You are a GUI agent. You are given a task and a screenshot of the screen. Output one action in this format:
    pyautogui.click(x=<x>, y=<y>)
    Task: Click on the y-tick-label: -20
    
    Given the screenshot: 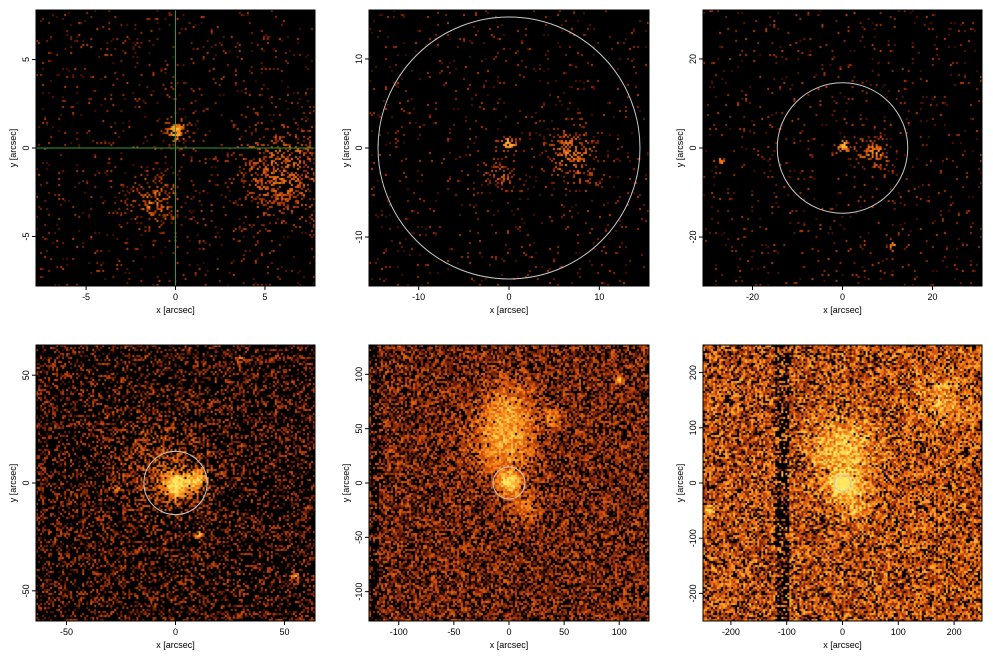 What is the action you would take?
    pyautogui.click(x=693, y=237)
    